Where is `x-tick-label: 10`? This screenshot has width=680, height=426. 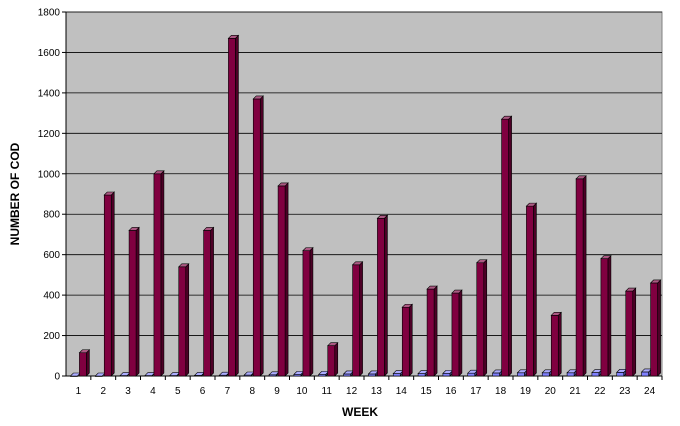 x-tick-label: 10 is located at coordinates (302, 391).